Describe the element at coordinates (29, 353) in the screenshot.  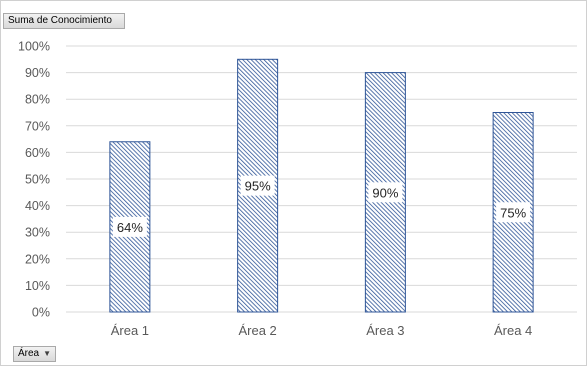
I see `axis-field-label: Área` at that location.